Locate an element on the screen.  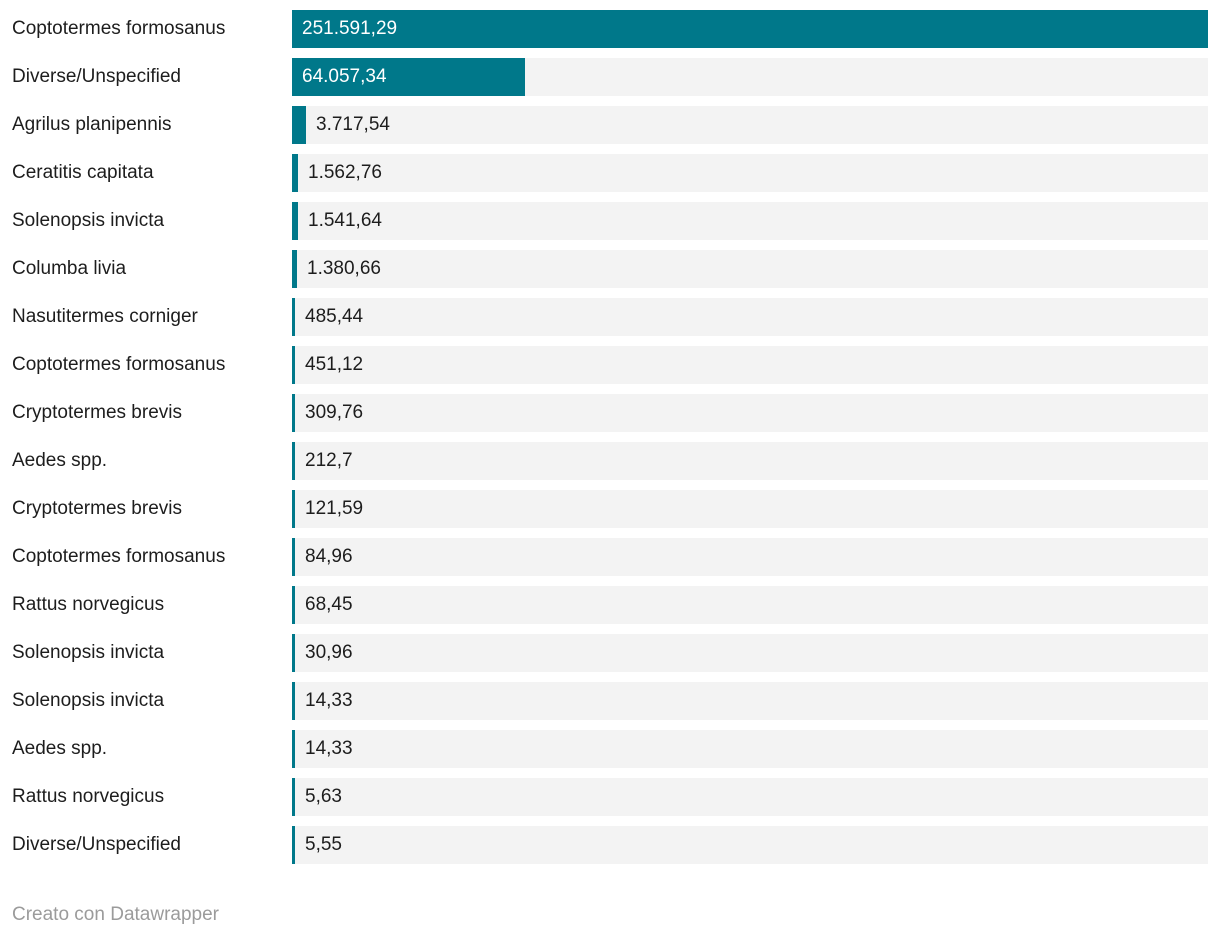
bar-track: 3.717,54 is located at coordinates (750, 125).